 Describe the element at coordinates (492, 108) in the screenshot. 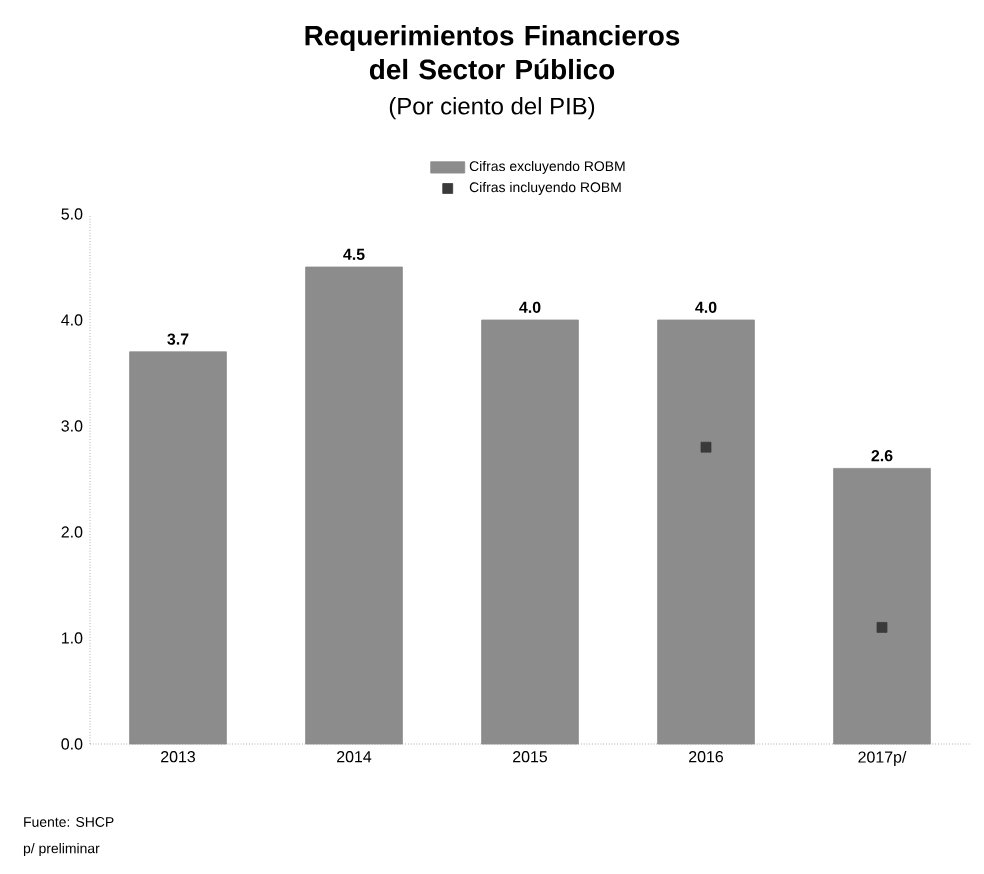

I see `chart-subtitle: (Por ciento del PIB)` at that location.